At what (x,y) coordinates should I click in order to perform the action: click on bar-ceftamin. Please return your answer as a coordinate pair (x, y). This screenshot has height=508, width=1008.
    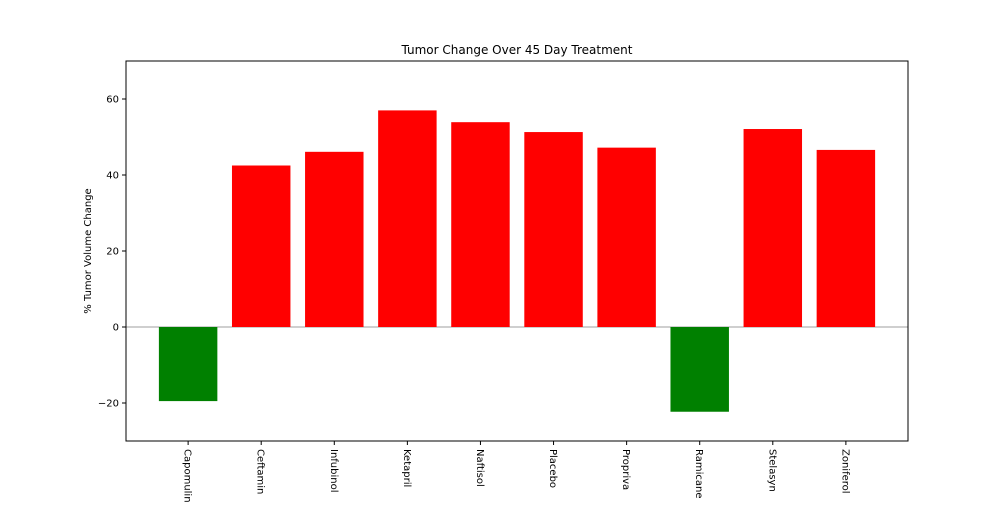
    Looking at the image, I should click on (261, 246).